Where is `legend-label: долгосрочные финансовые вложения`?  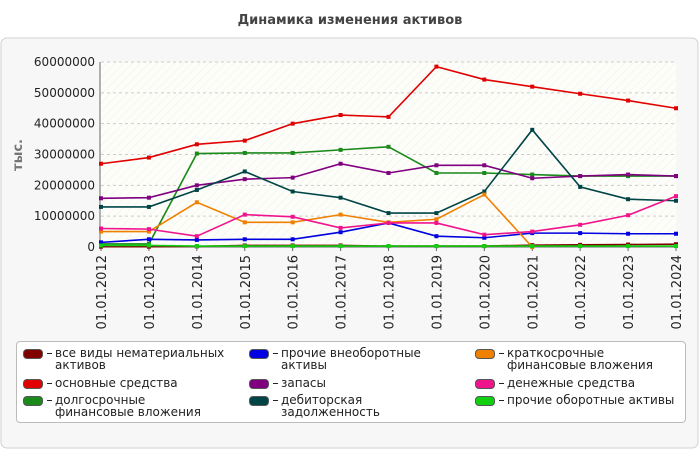 legend-label: долгосрочные финансовые вложения is located at coordinates (128, 406).